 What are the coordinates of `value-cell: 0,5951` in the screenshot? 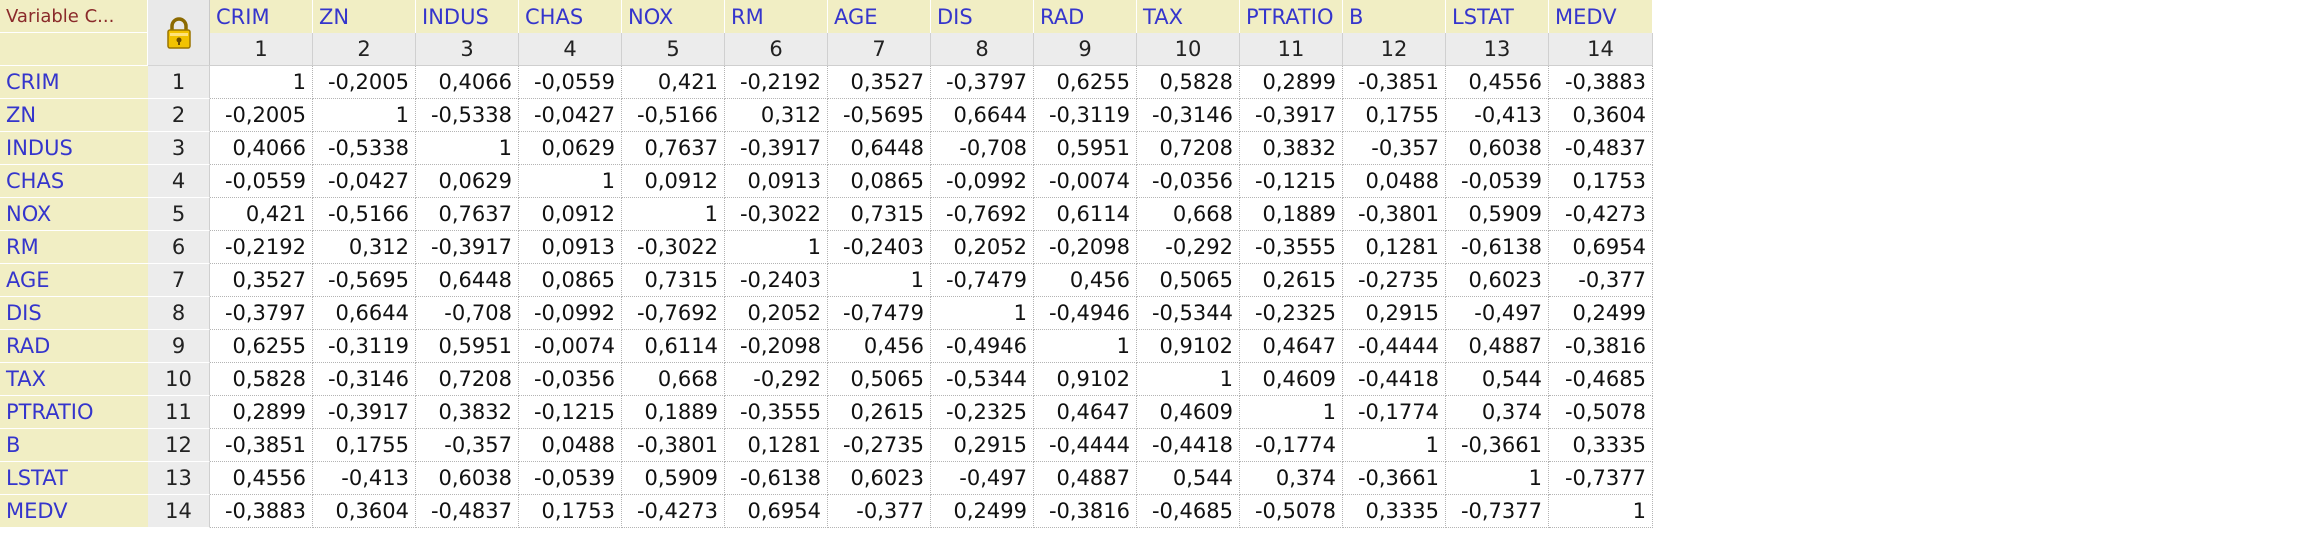 It's located at (467, 346).